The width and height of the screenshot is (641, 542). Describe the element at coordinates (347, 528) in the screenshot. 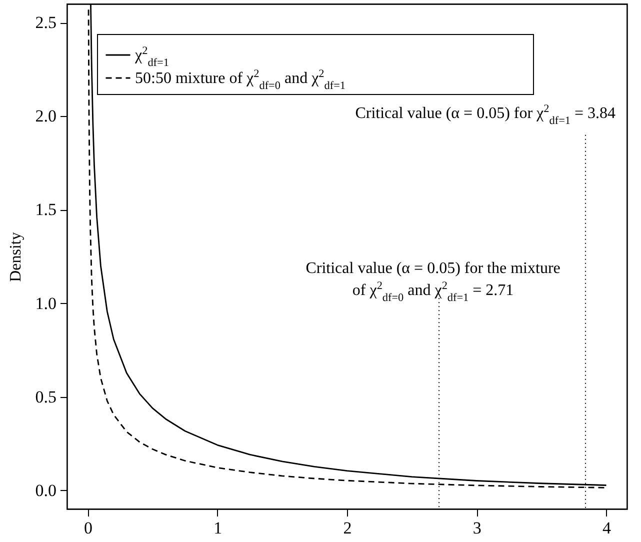

I see `x-tick-label: 2` at that location.